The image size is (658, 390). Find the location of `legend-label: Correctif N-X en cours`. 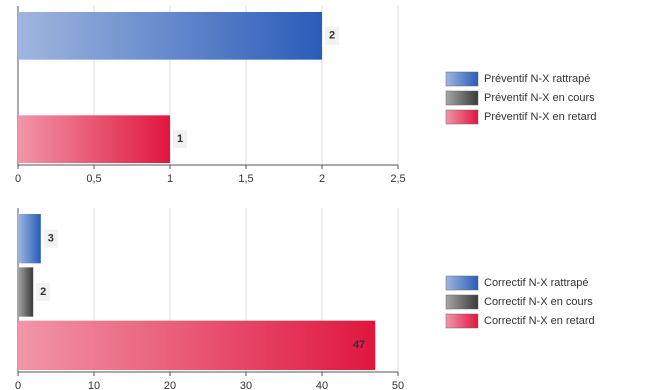

legend-label: Correctif N-X en cours is located at coordinates (538, 302).